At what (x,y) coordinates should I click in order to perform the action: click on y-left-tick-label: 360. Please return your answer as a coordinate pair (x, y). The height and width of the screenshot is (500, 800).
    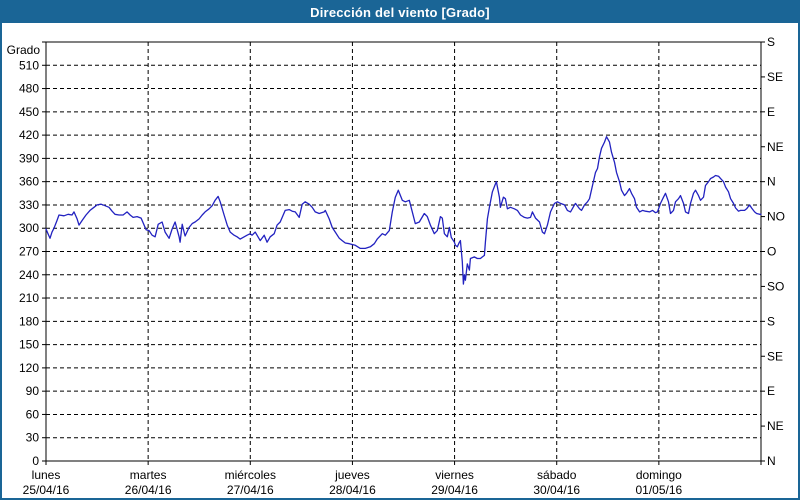
    Looking at the image, I should click on (29, 182).